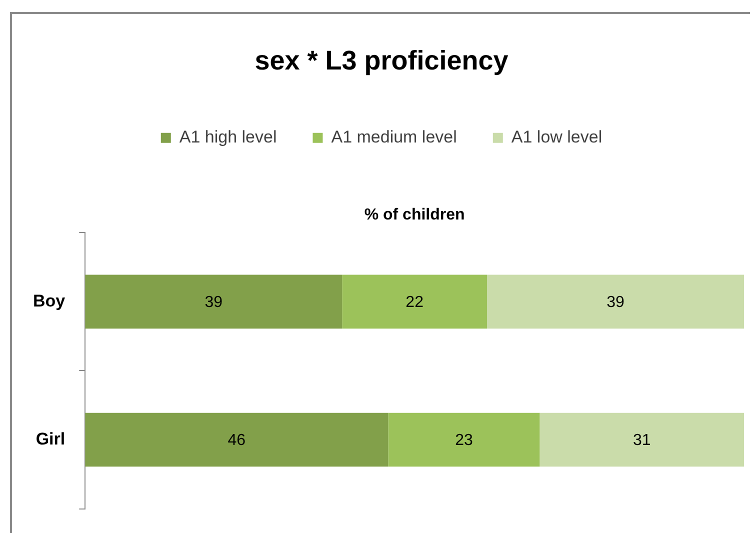 The height and width of the screenshot is (533, 752). I want to click on chart-title: sex * L3 proficiency, so click(381, 61).